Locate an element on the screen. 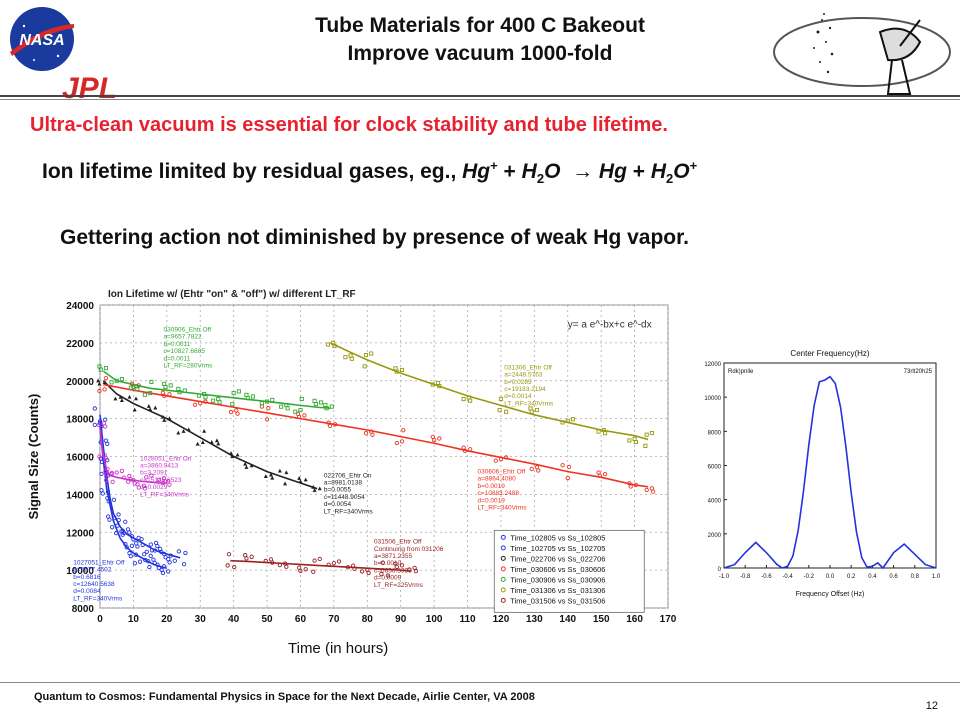  jpl-logo-text: JPL is located at coordinates (89, 87).